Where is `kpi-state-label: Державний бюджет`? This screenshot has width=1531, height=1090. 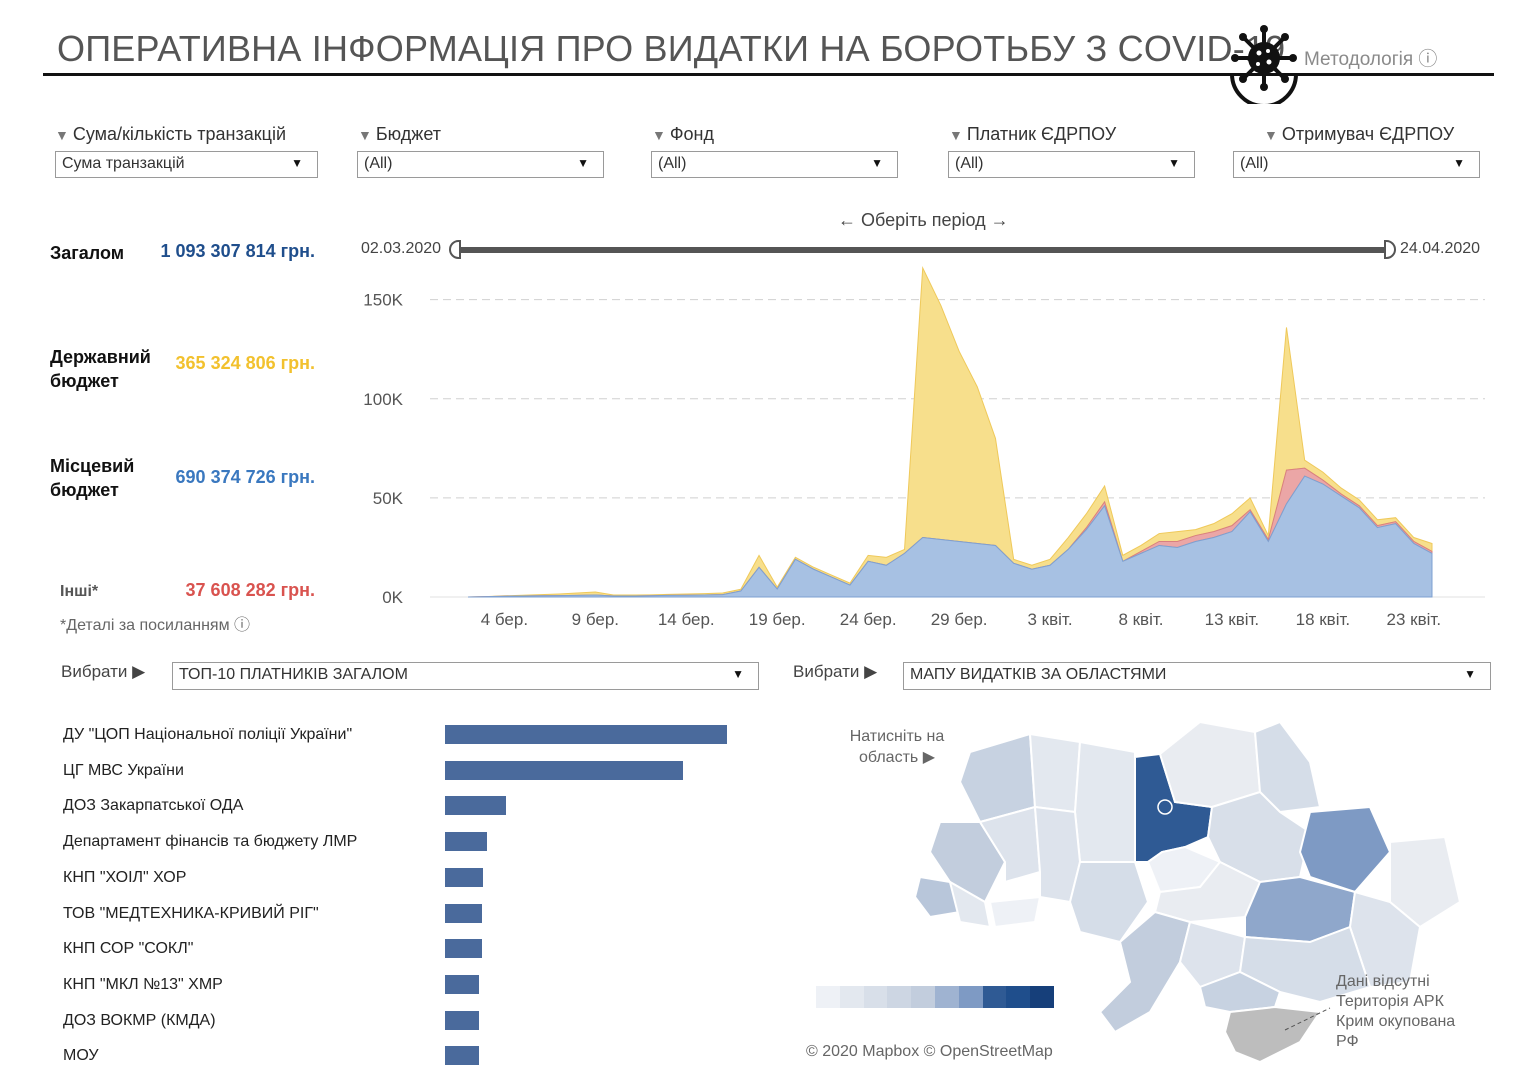
kpi-state-label: Державний бюджет is located at coordinates (100, 369).